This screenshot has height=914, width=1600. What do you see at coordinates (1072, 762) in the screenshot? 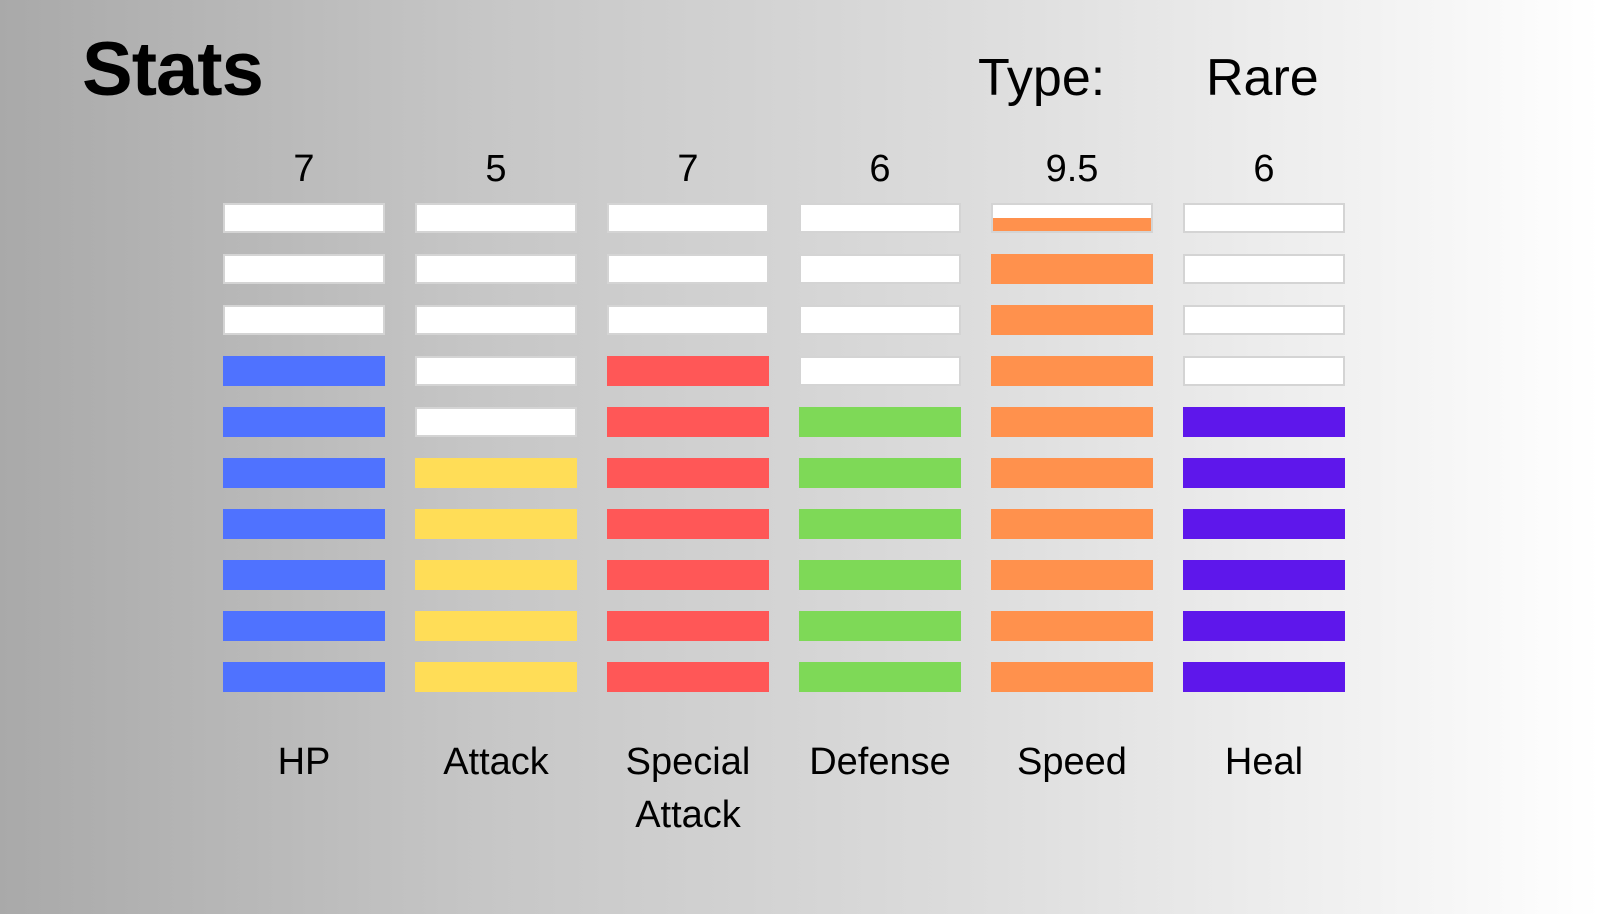
I see `stat-label-speed: Speed` at bounding box center [1072, 762].